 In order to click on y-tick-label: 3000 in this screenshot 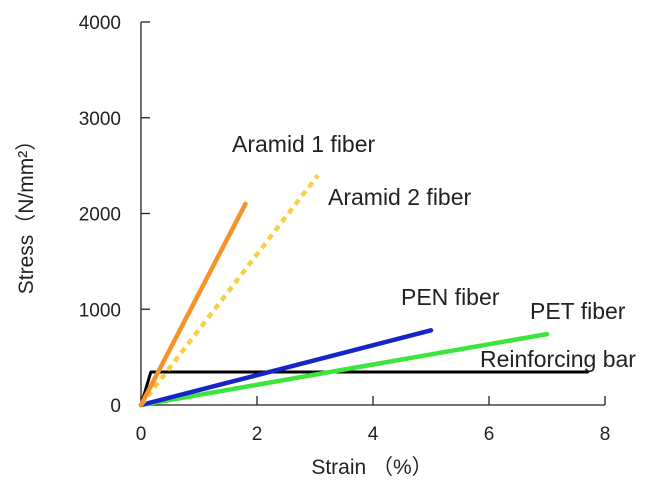, I will do `click(100, 119)`.